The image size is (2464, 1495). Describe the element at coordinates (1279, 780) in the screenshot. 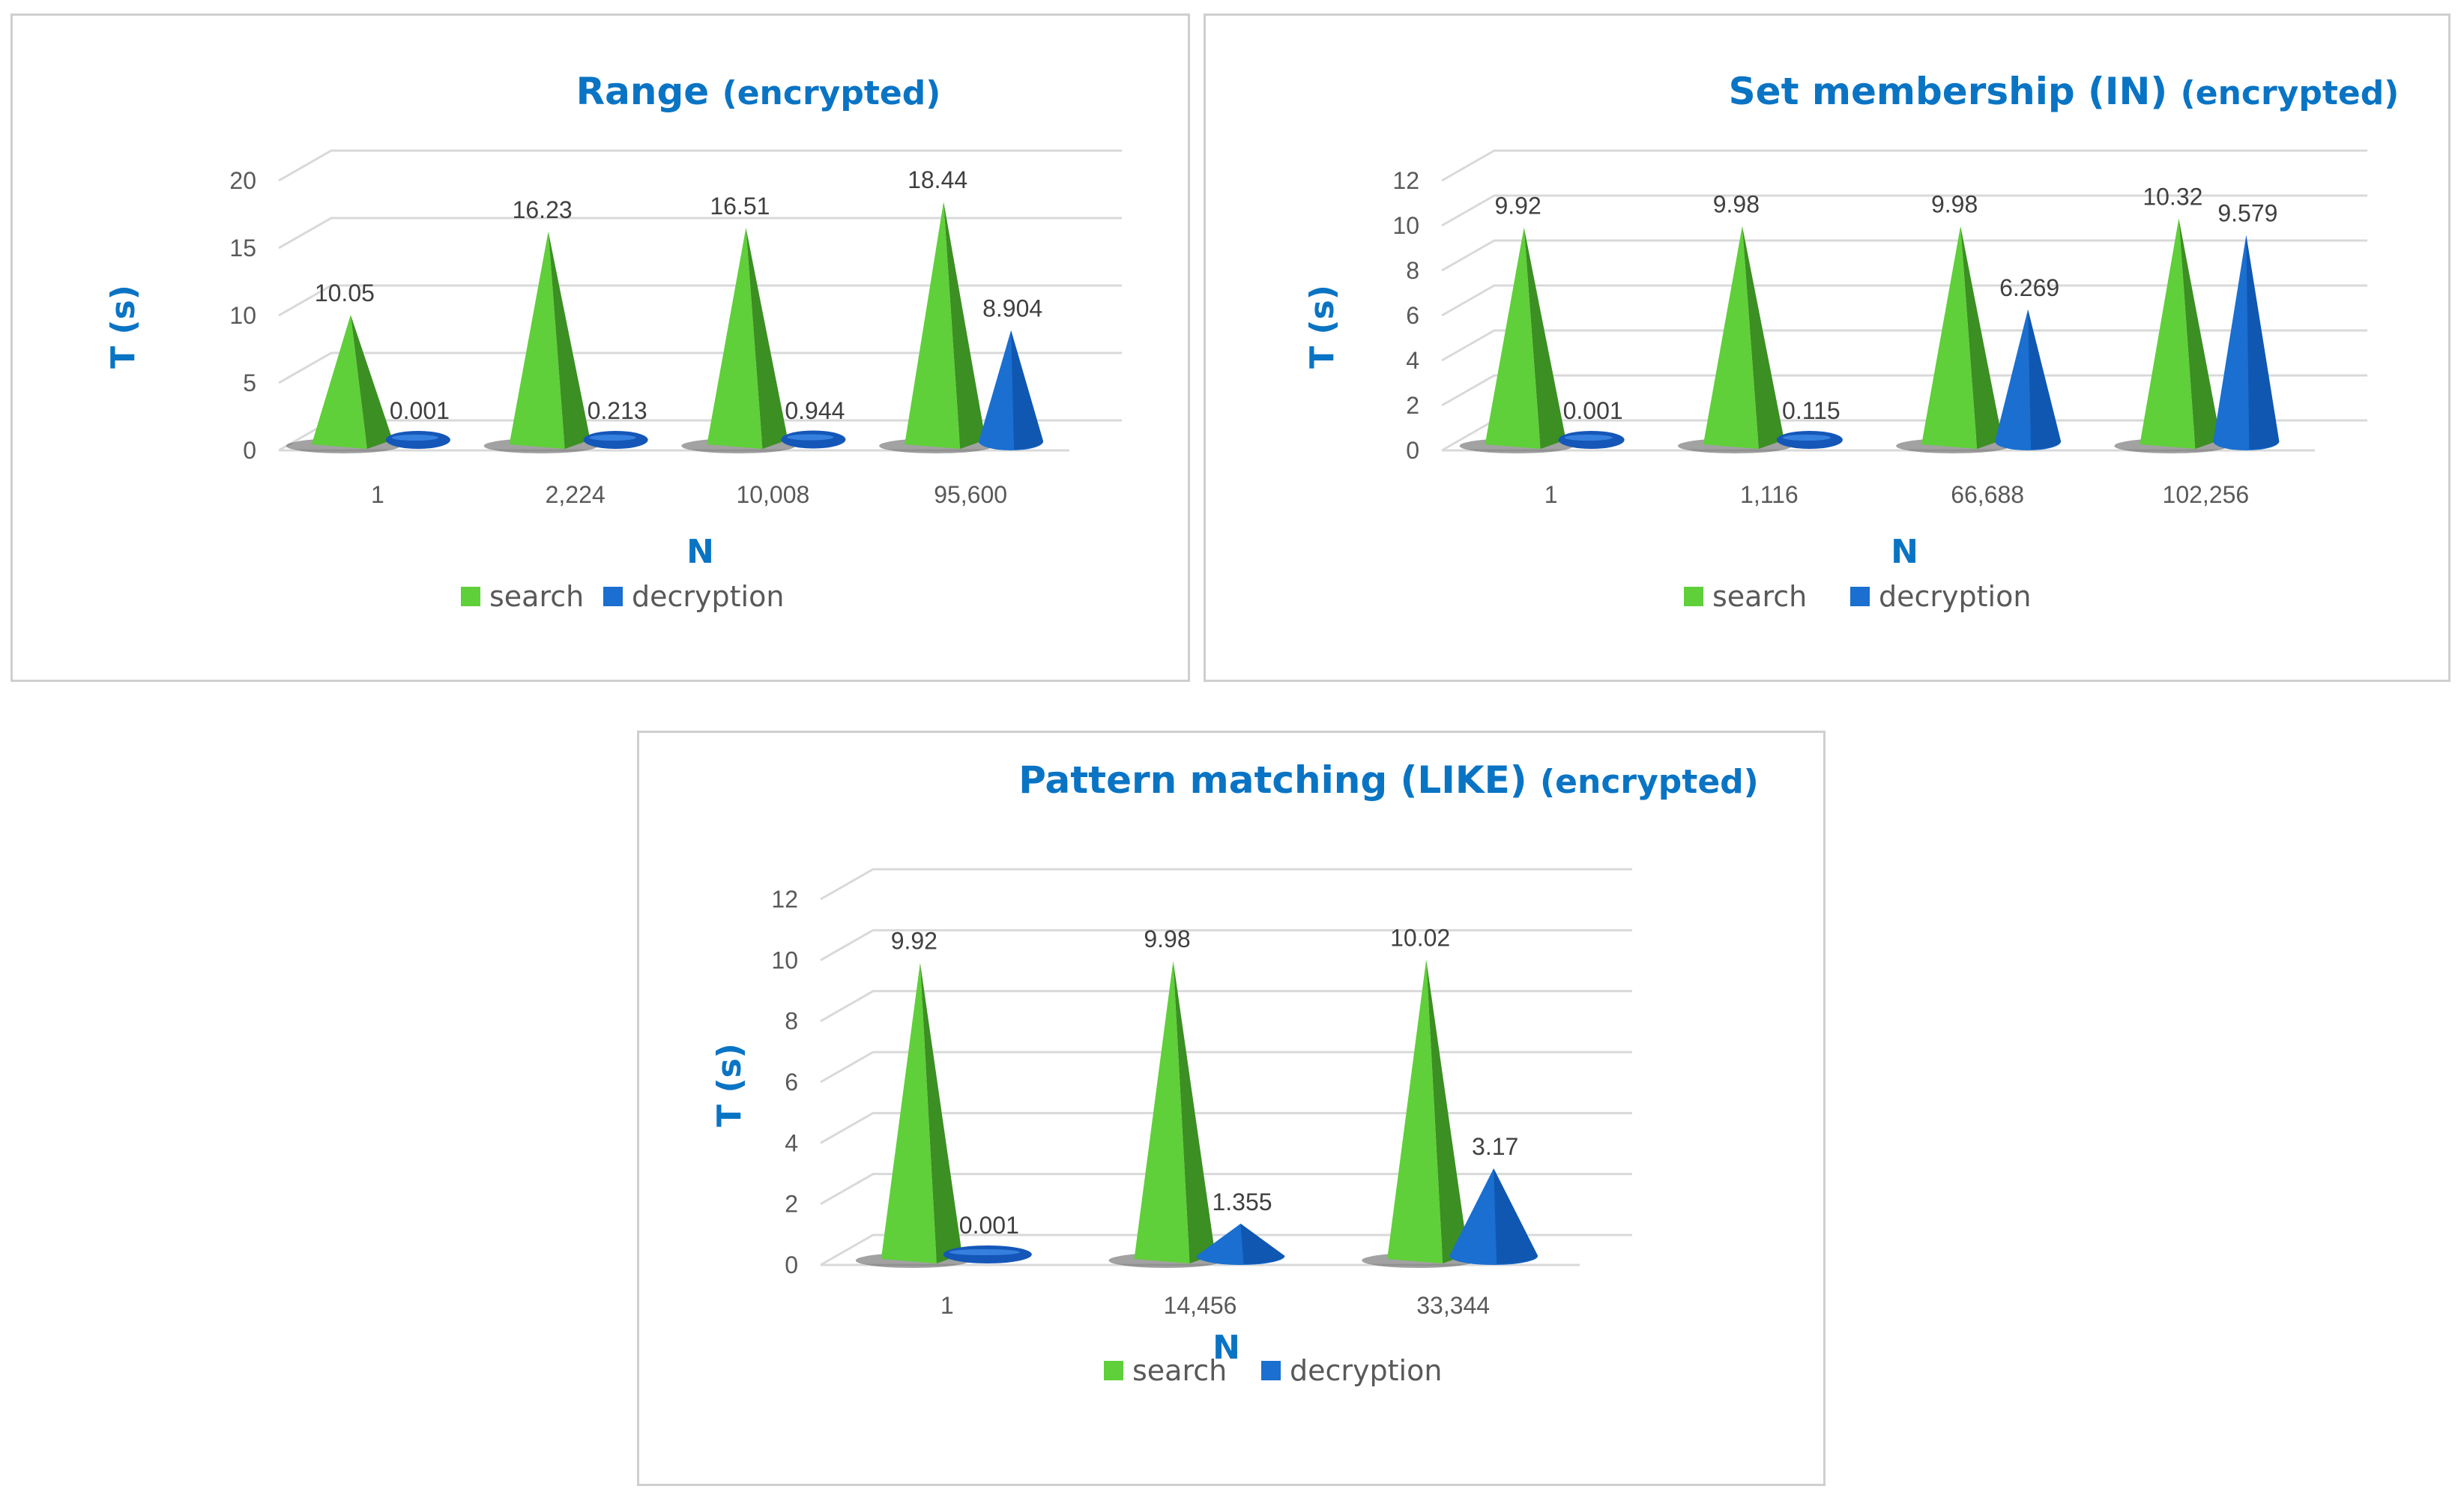

I see `chart-title-main: Pattern matching (LIKE)` at that location.